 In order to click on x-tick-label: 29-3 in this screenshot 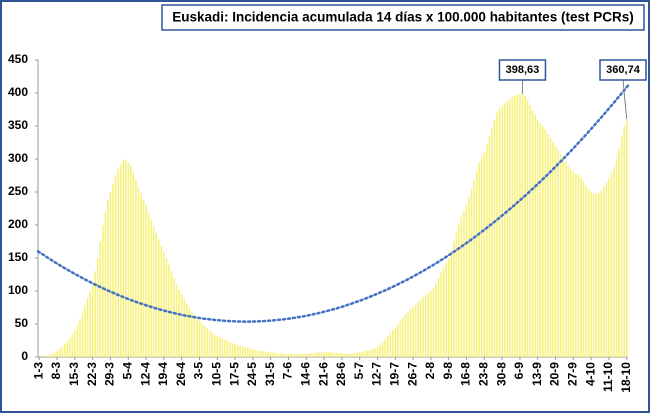, I will do `click(110, 374)`.